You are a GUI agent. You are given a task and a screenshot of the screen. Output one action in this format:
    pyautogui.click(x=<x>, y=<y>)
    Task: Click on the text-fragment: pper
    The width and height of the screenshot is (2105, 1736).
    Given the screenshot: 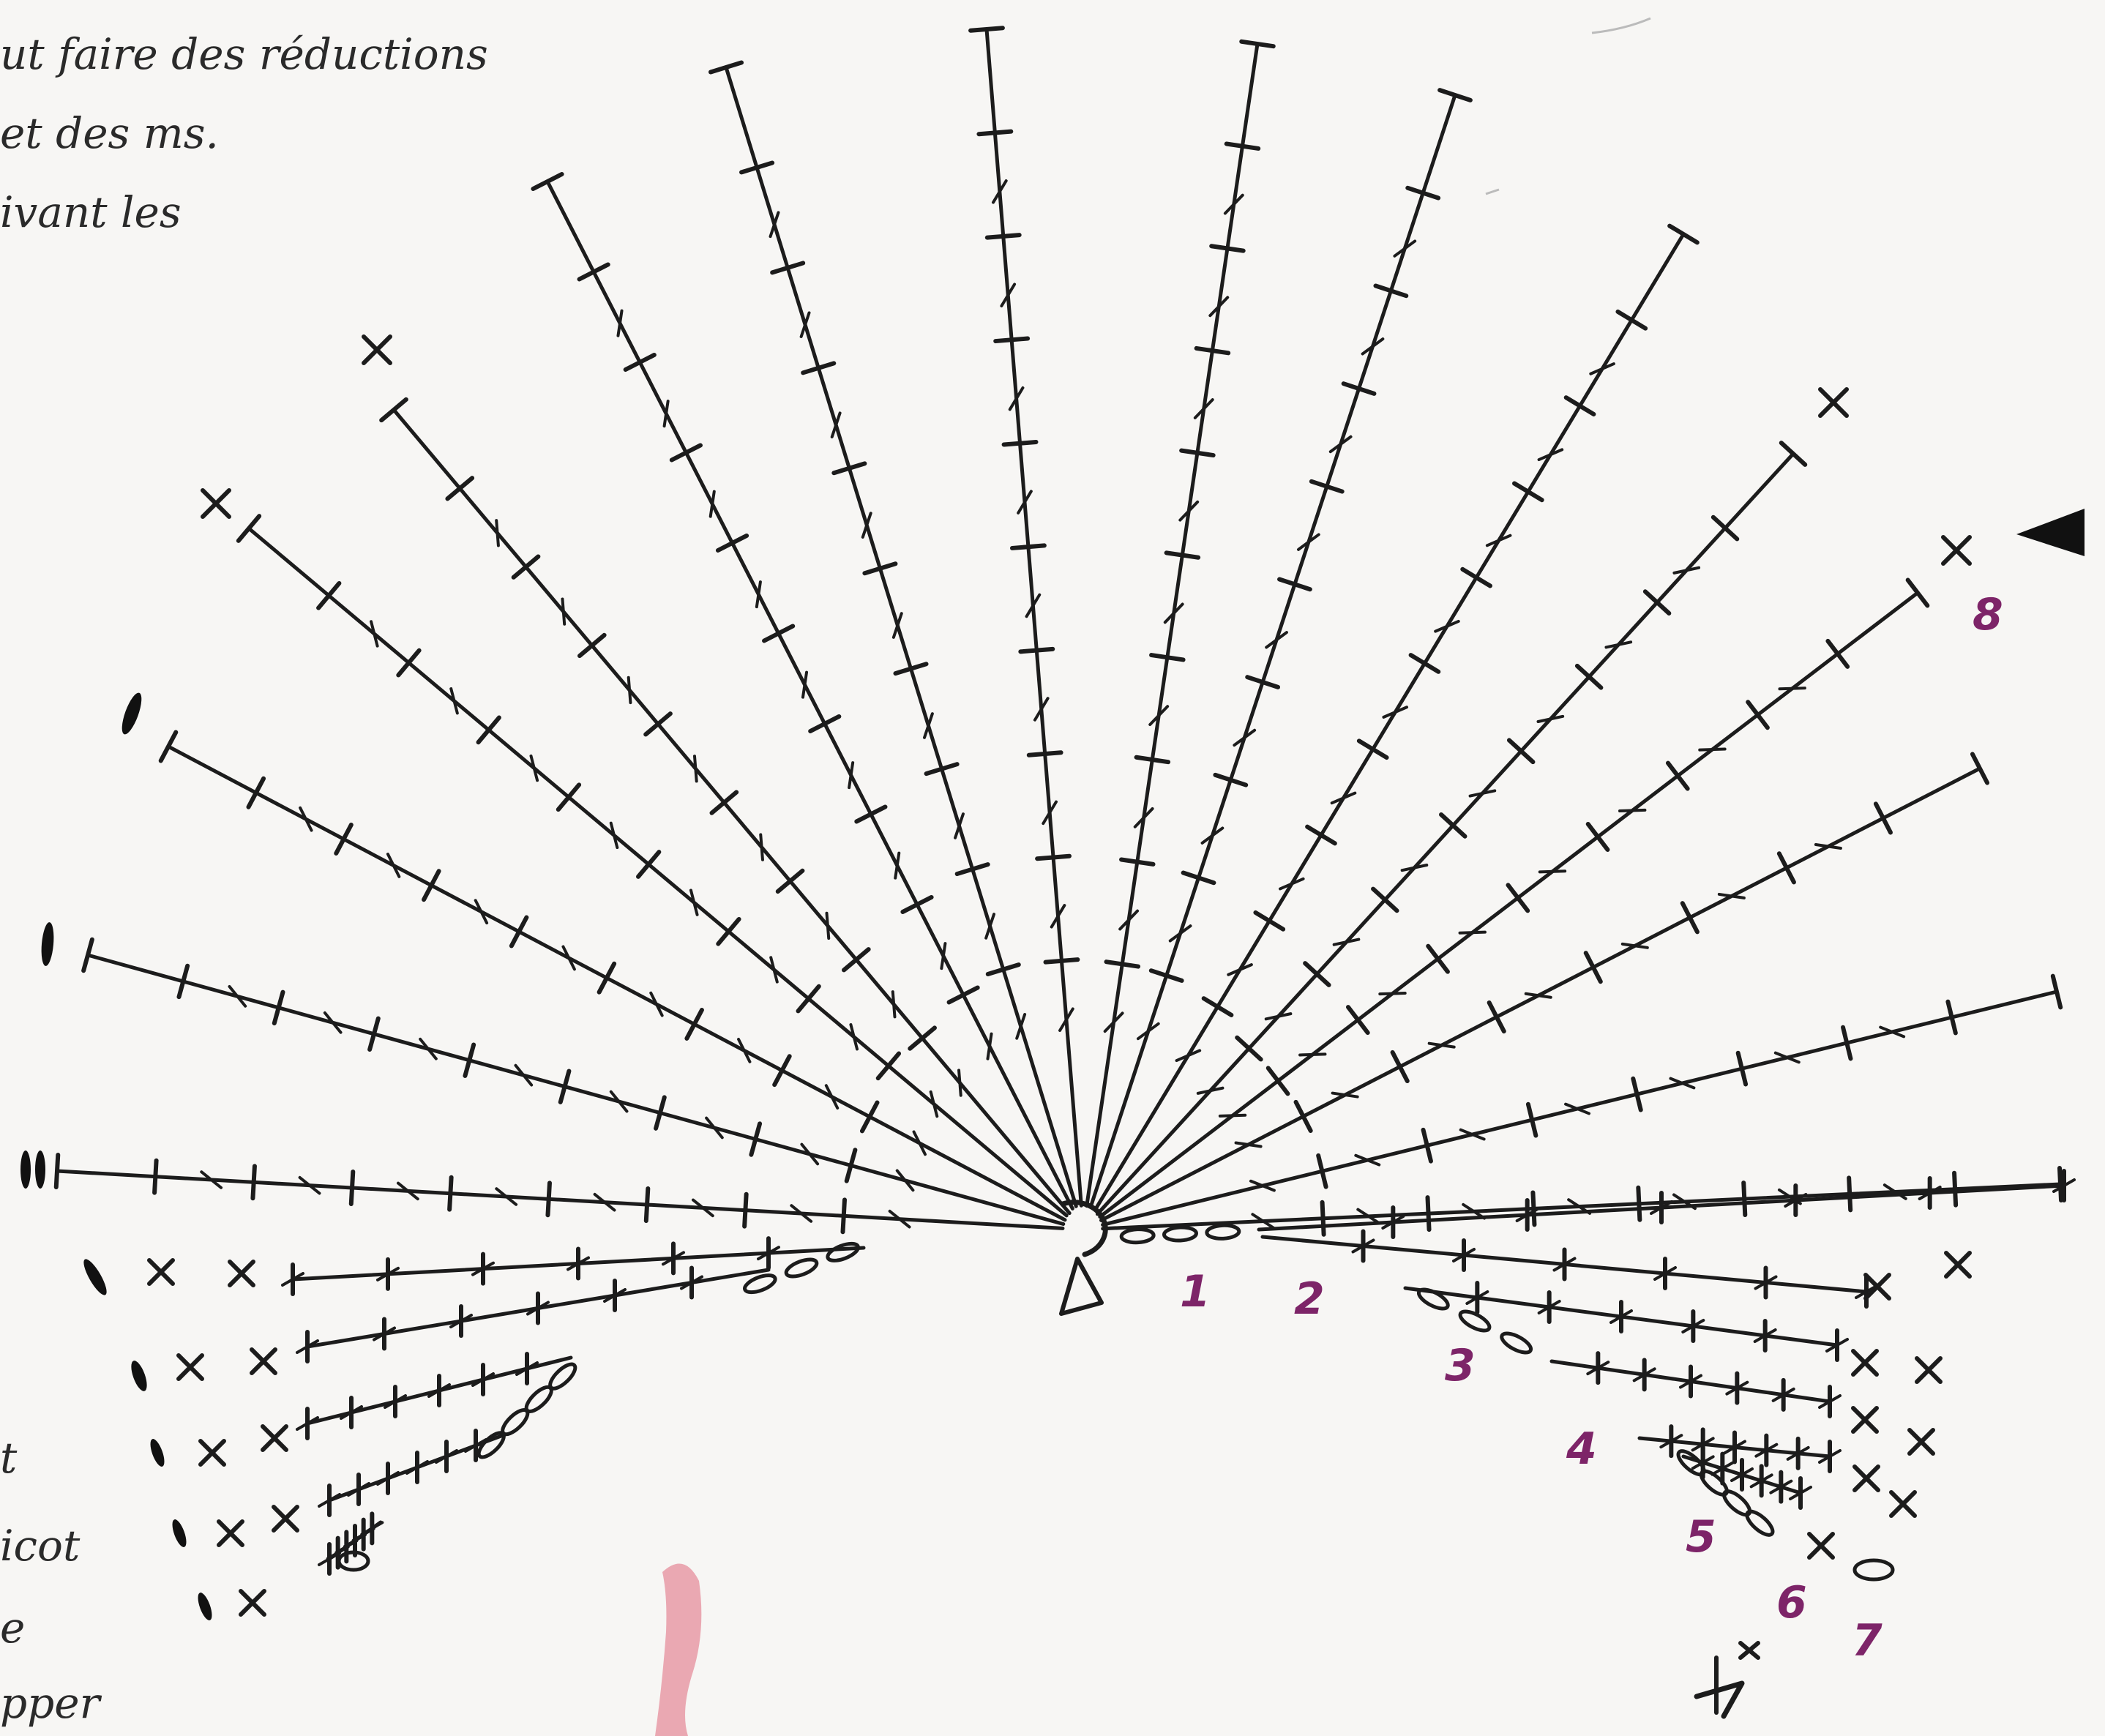 What is the action you would take?
    pyautogui.click(x=50, y=1703)
    